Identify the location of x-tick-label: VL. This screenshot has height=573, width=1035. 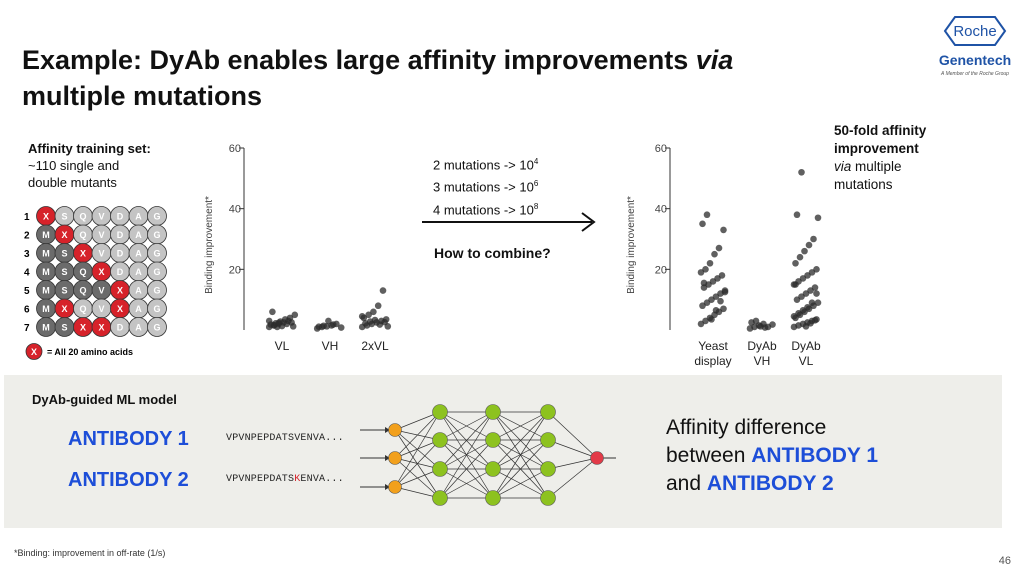
(282, 346).